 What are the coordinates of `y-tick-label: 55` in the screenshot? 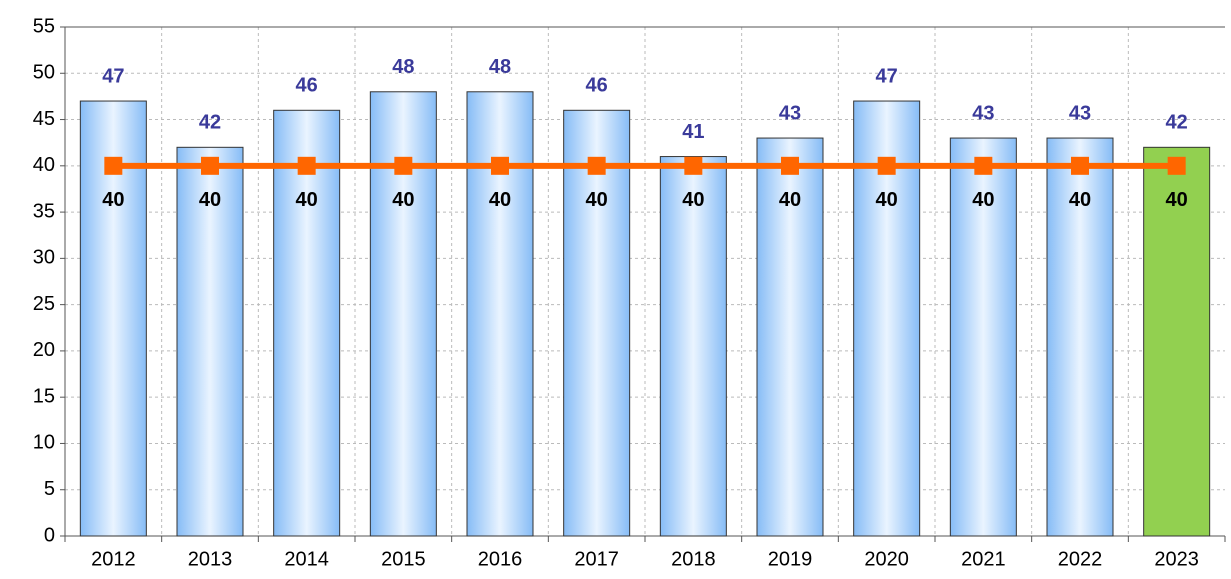 It's located at (44, 26).